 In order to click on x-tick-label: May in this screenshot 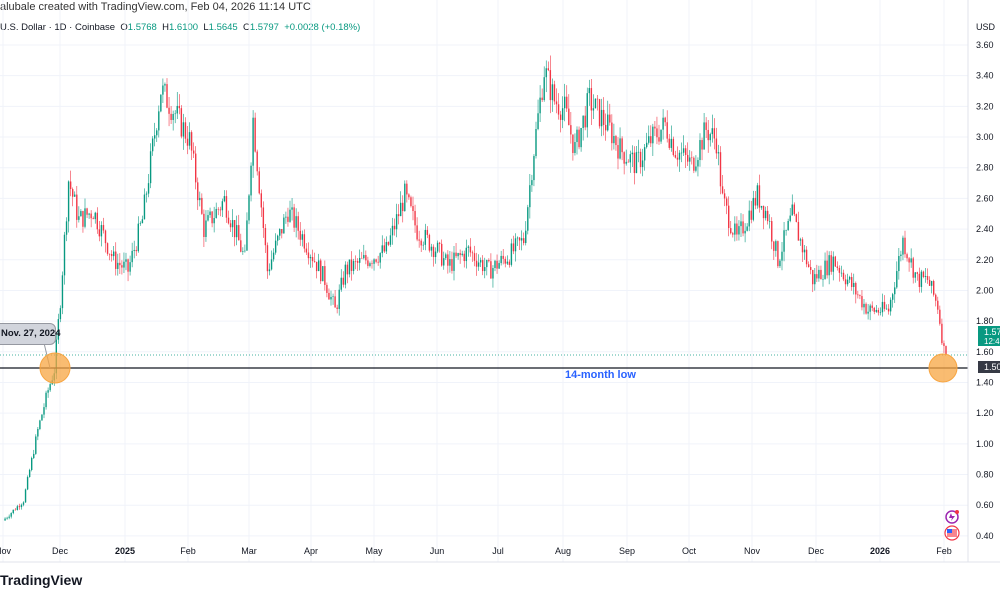, I will do `click(374, 551)`.